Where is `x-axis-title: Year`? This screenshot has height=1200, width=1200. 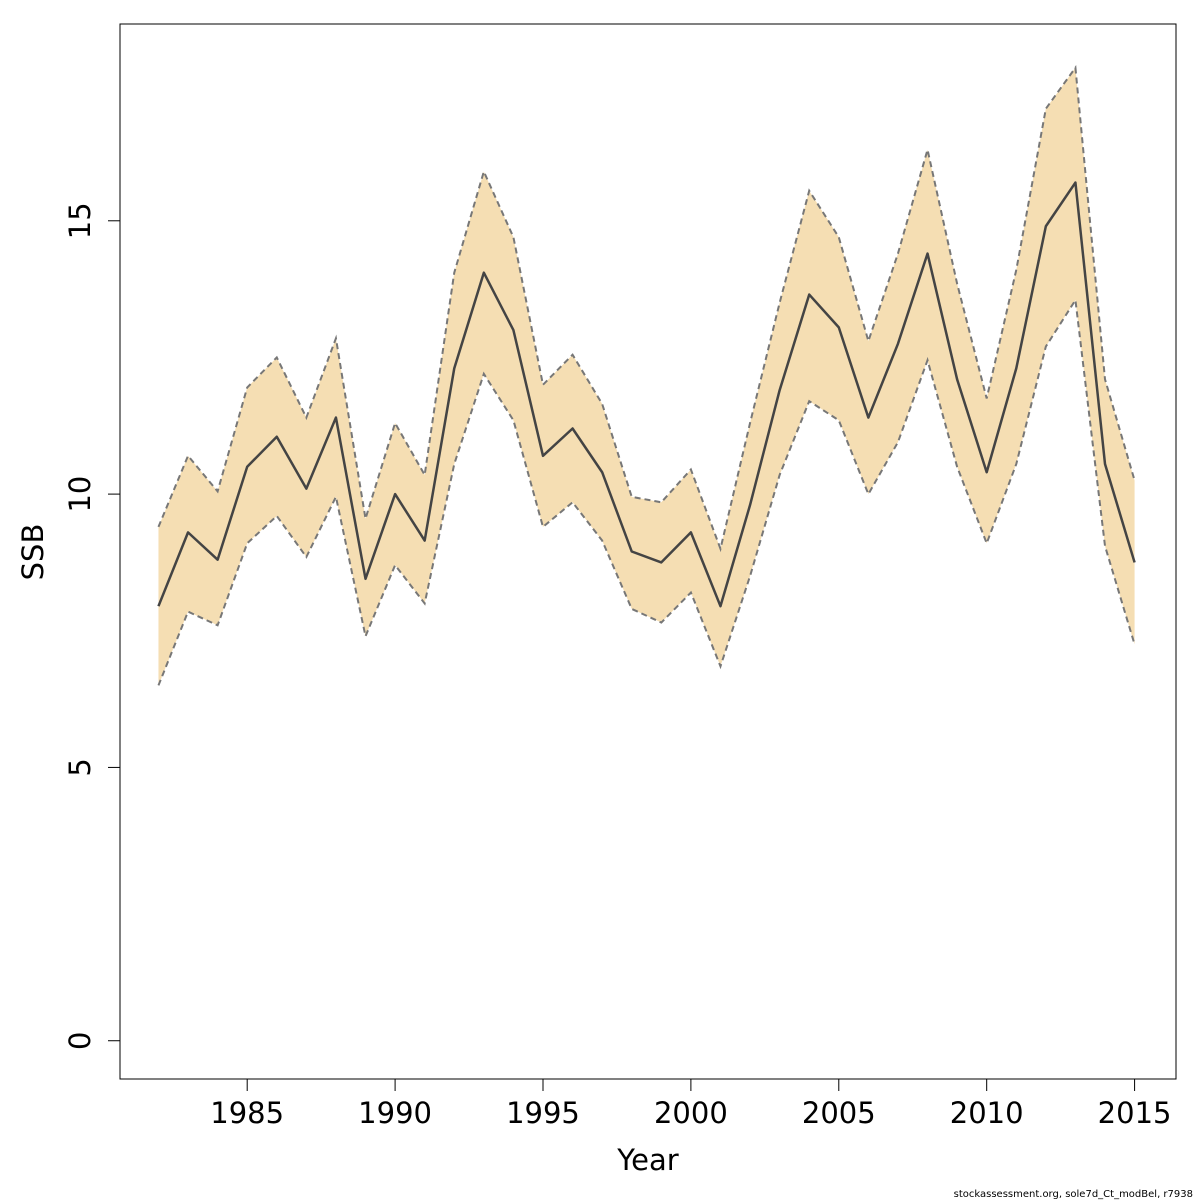 x-axis-title: Year is located at coordinates (647, 1160).